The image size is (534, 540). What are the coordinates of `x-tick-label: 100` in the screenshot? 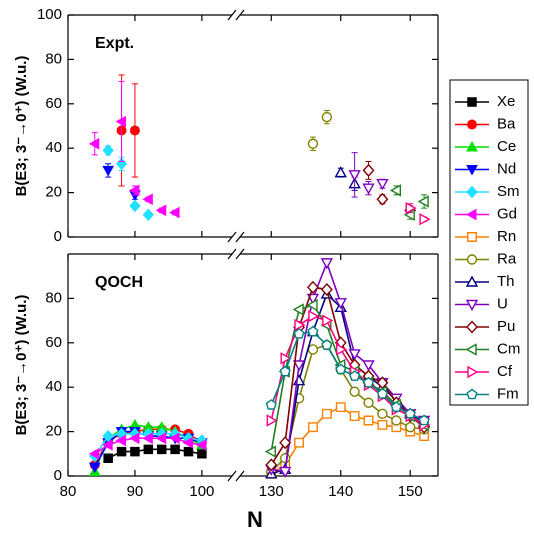 It's located at (201, 491).